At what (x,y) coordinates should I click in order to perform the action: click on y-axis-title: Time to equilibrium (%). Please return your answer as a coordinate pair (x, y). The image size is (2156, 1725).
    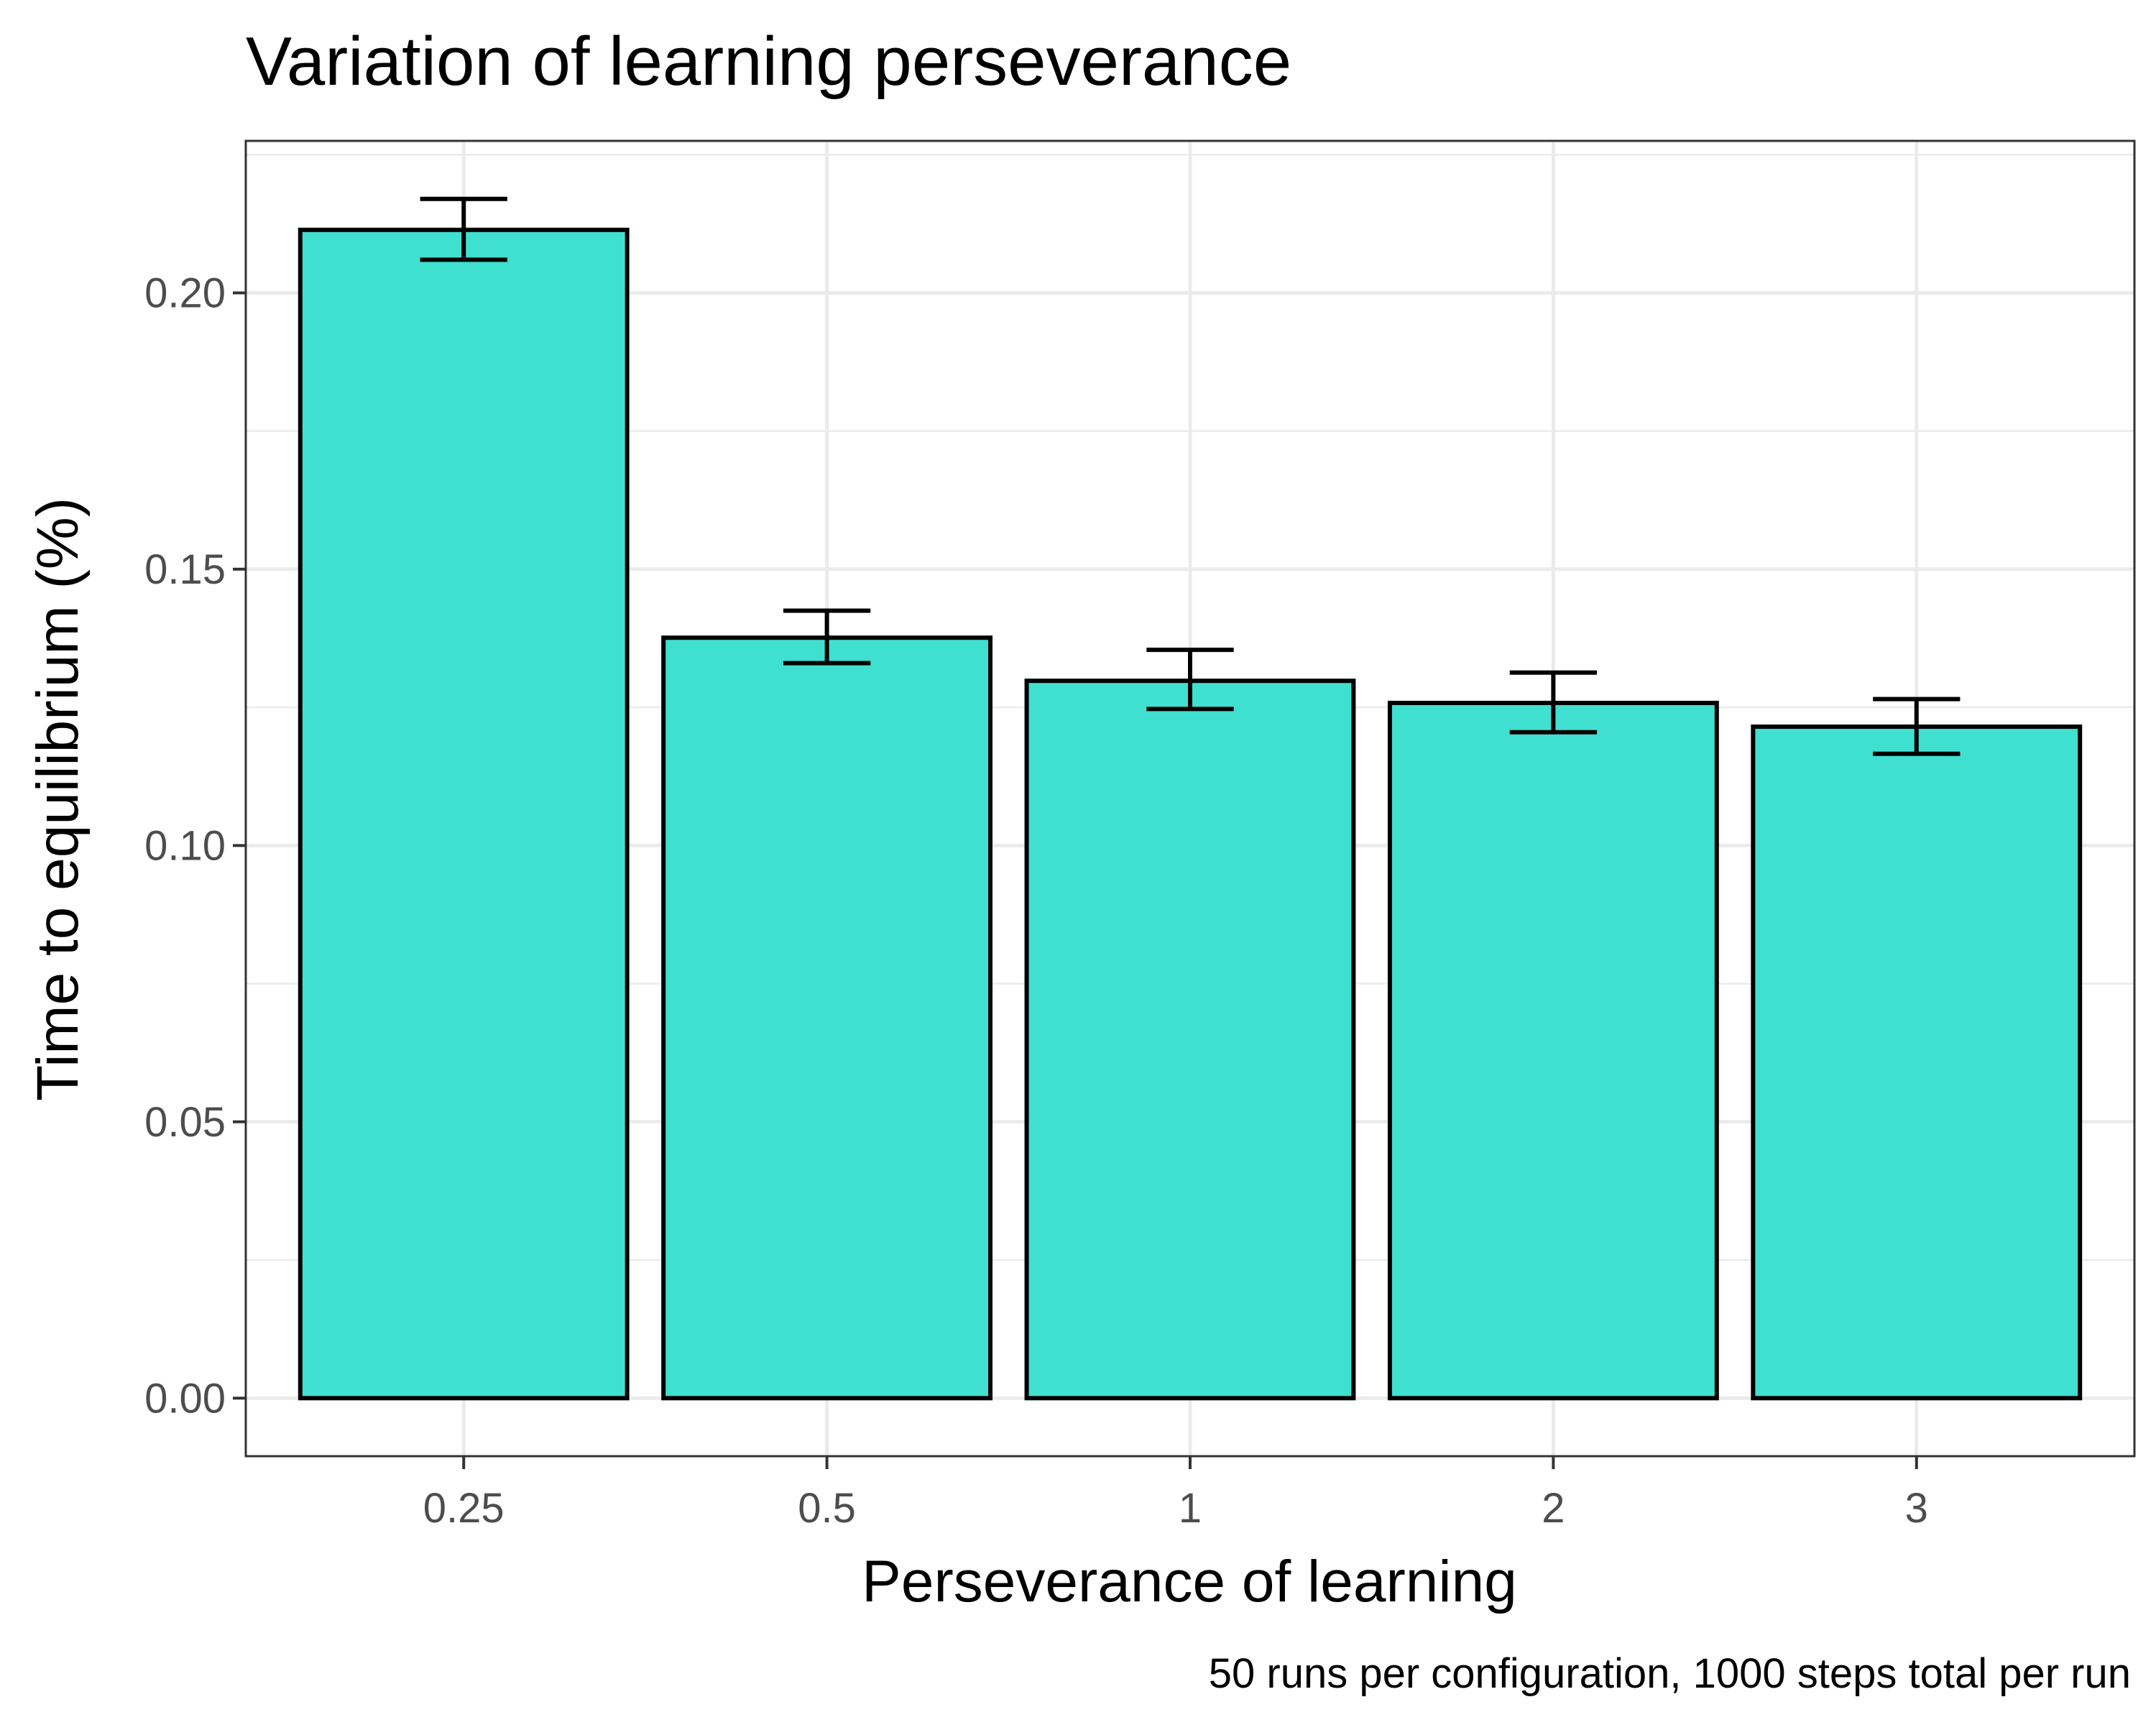
    Looking at the image, I should click on (58, 799).